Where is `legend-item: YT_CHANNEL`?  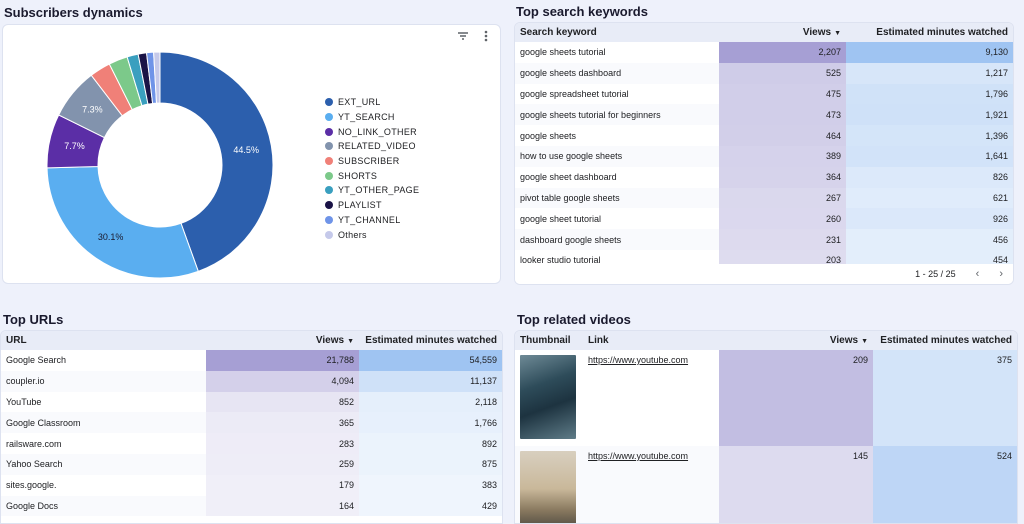
legend-item: YT_CHANNEL is located at coordinates (372, 220).